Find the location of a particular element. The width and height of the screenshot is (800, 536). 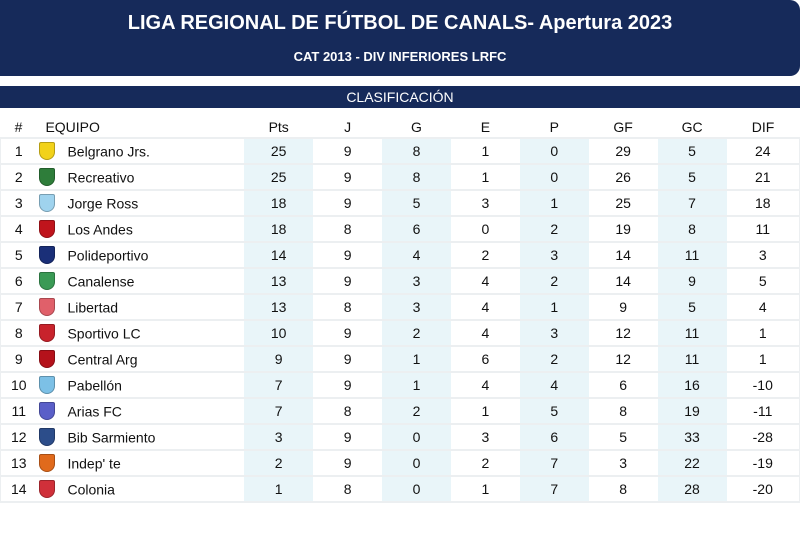

stat-gc: 9 is located at coordinates (692, 280).